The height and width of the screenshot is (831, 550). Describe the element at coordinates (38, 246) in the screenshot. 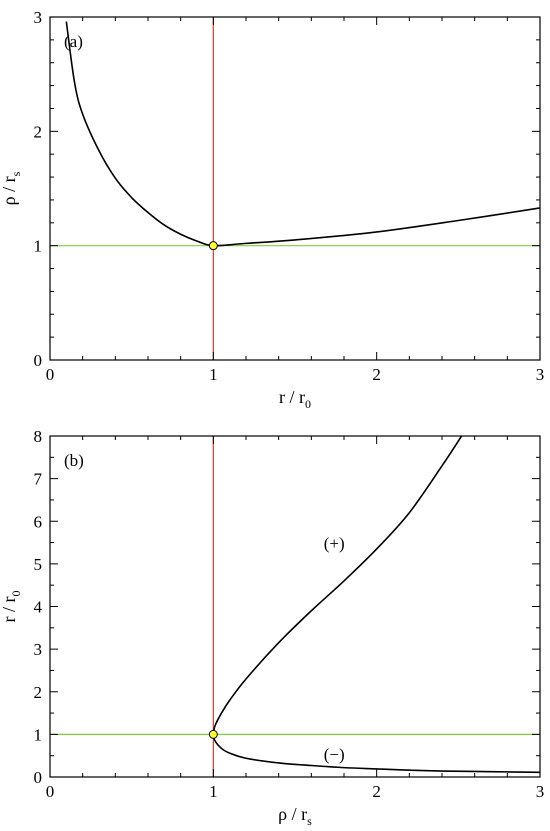

I see `panel-a-y-tick-label: 1` at that location.